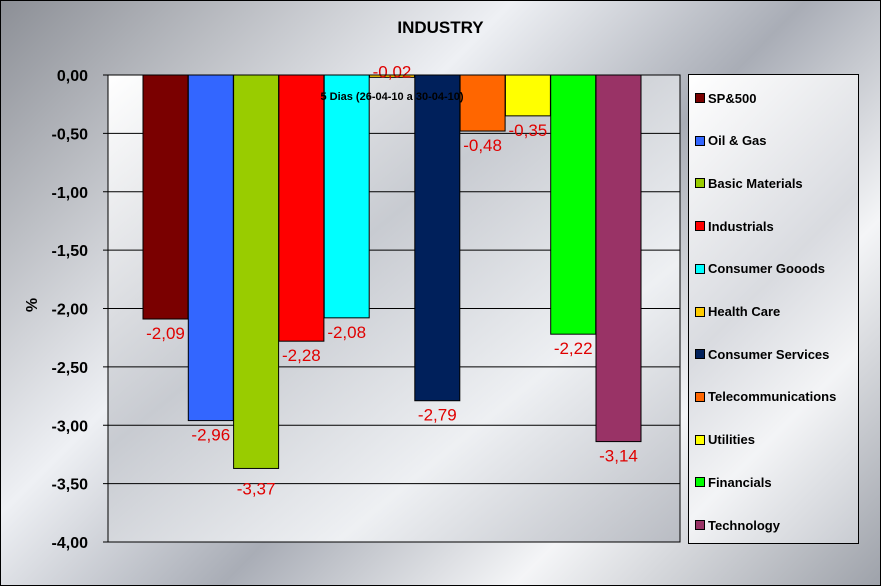 The height and width of the screenshot is (586, 881). I want to click on y-tick-label: -2,00, so click(70, 310).